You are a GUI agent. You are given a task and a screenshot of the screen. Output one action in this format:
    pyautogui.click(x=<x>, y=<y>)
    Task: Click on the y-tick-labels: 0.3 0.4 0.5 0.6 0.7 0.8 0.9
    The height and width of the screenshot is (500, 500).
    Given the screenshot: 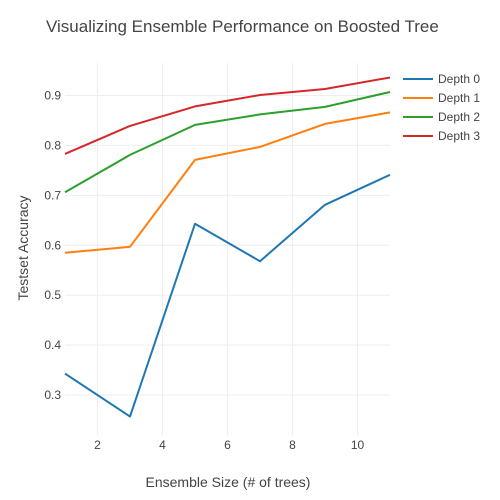 What is the action you would take?
    pyautogui.click(x=52, y=245)
    